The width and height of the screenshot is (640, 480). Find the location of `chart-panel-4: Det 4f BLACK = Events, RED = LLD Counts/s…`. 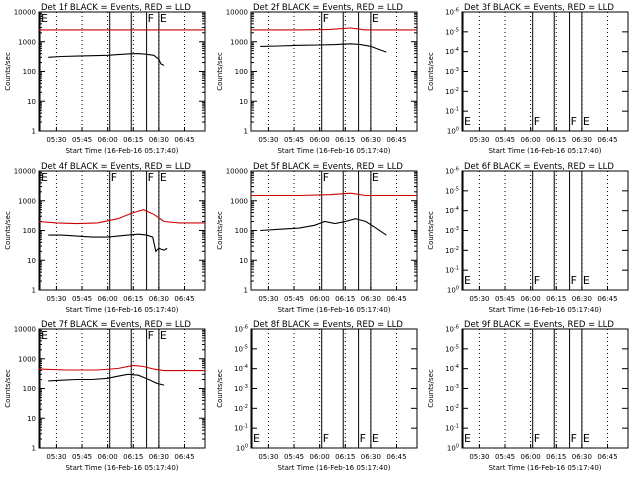

chart-panel-4: Det 4f BLACK = Events, RED = LLD Counts/s… is located at coordinates (105, 238).